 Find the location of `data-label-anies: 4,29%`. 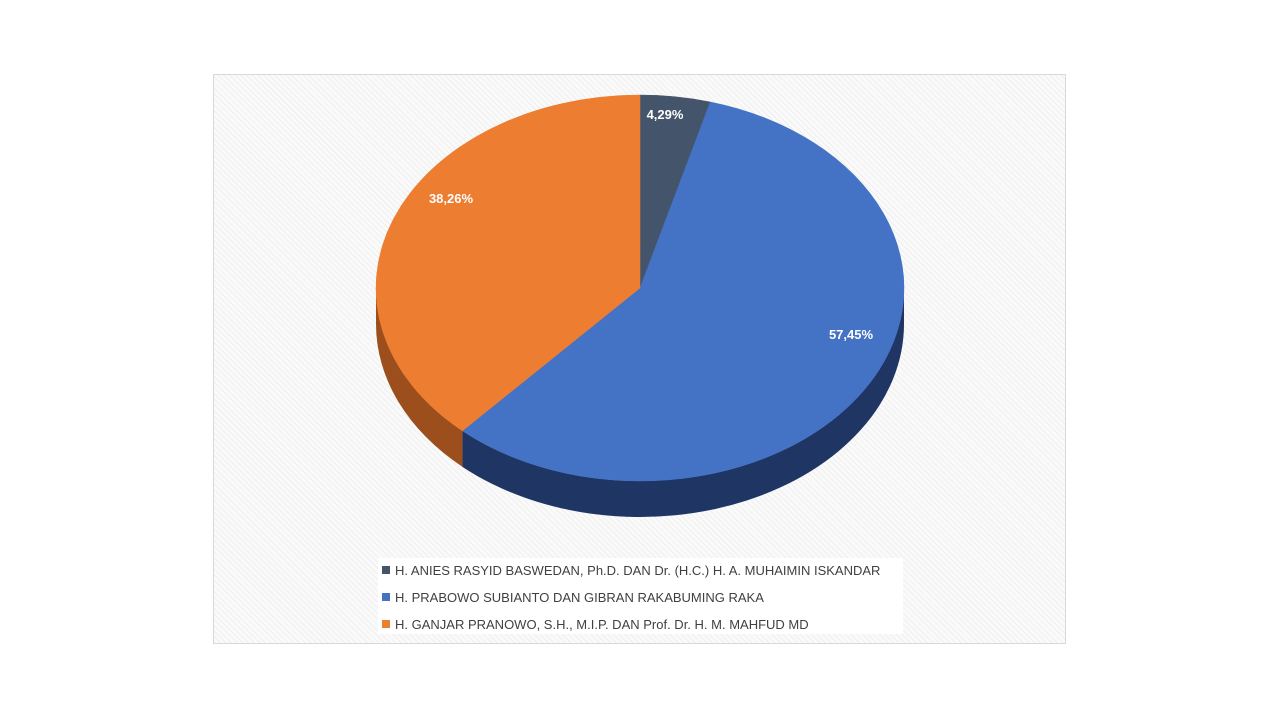

data-label-anies: 4,29% is located at coordinates (665, 114).